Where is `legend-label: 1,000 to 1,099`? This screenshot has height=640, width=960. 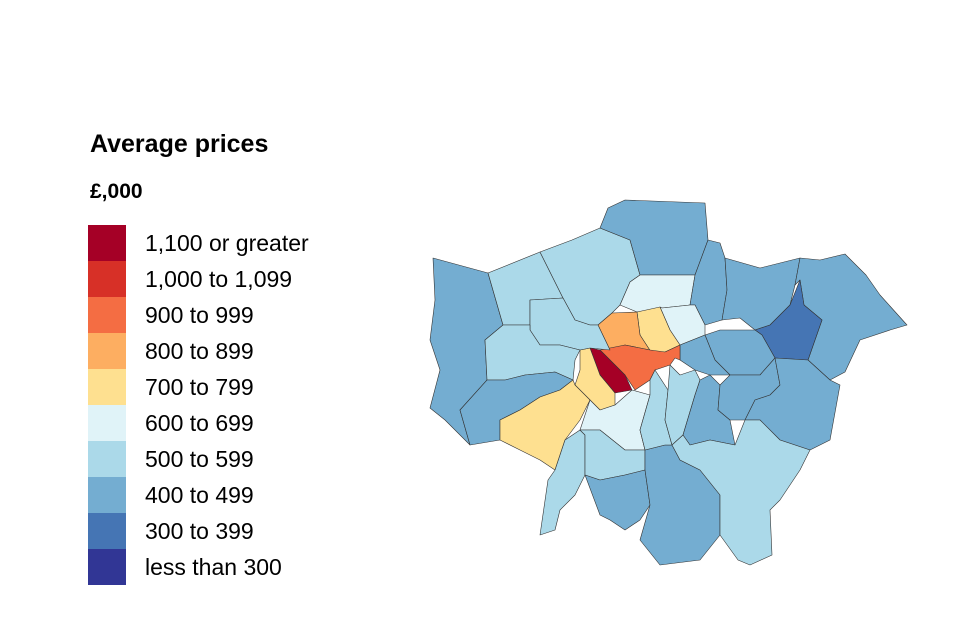 legend-label: 1,000 to 1,099 is located at coordinates (219, 278).